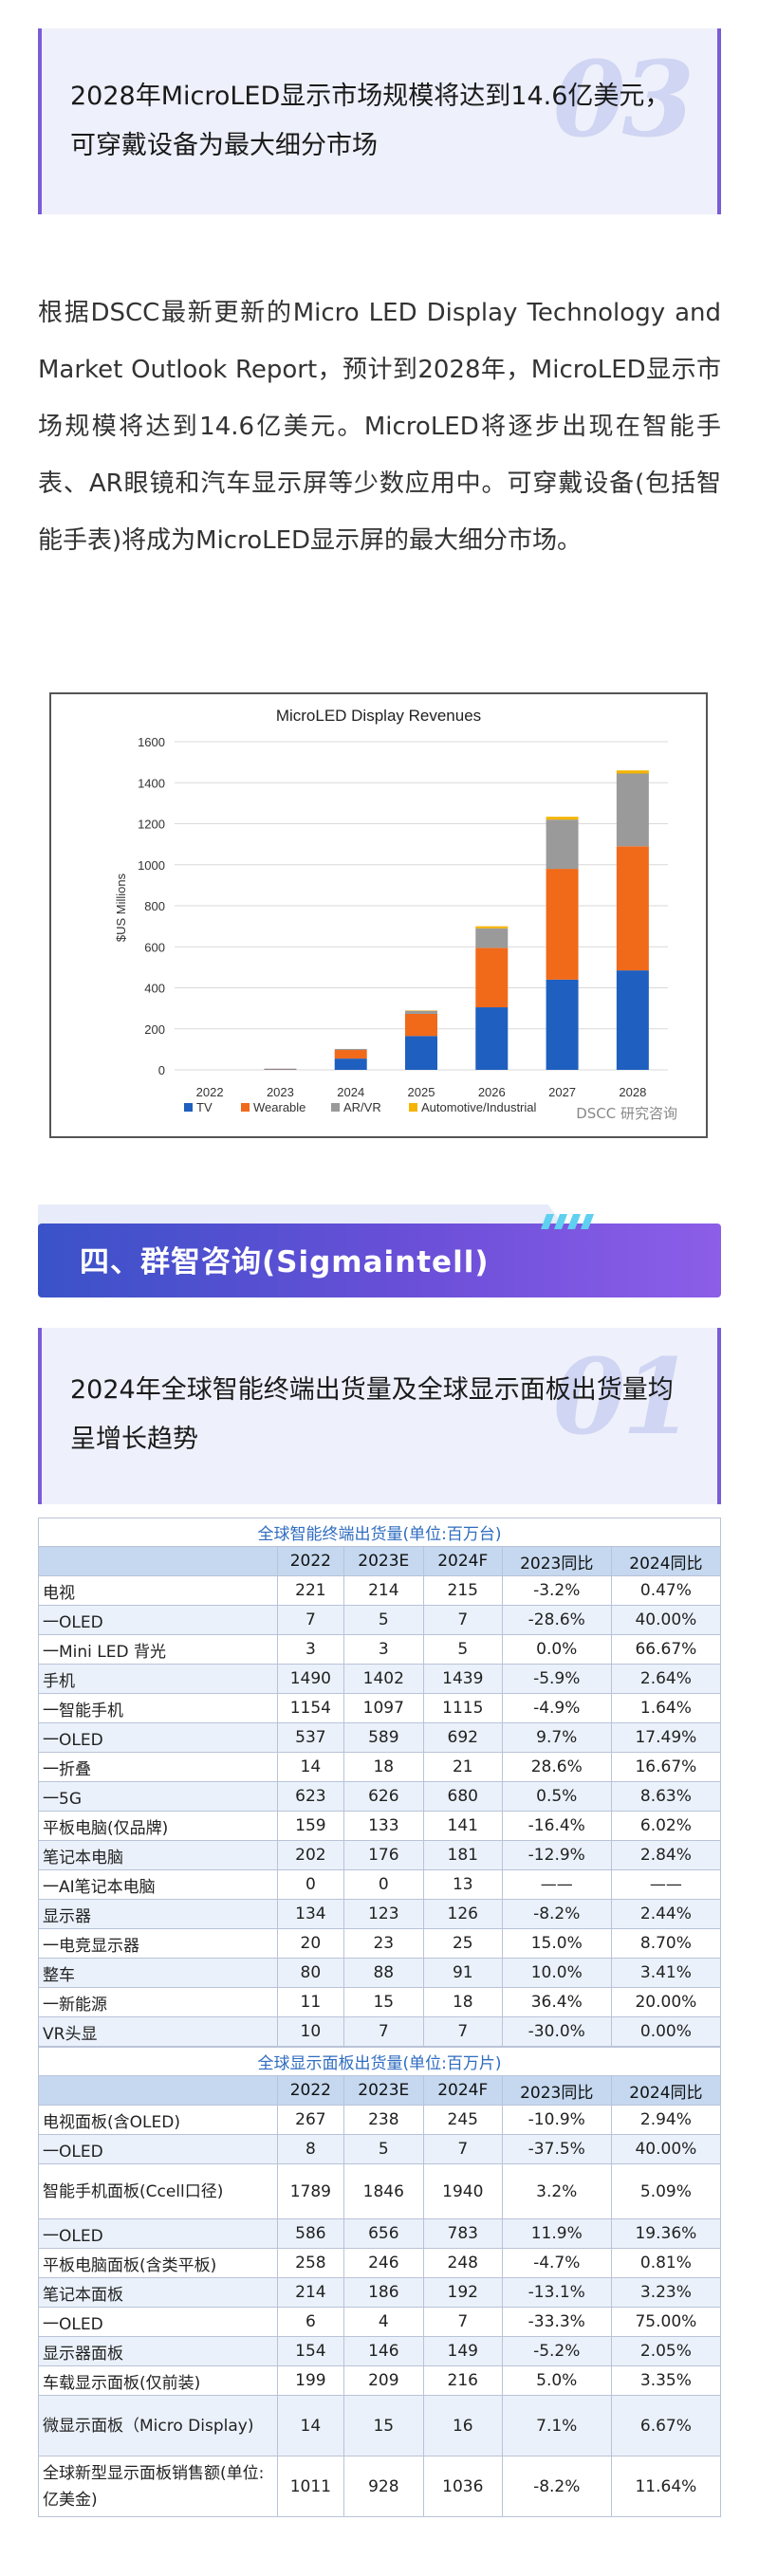  I want to click on table-cell: 1846, so click(383, 2191).